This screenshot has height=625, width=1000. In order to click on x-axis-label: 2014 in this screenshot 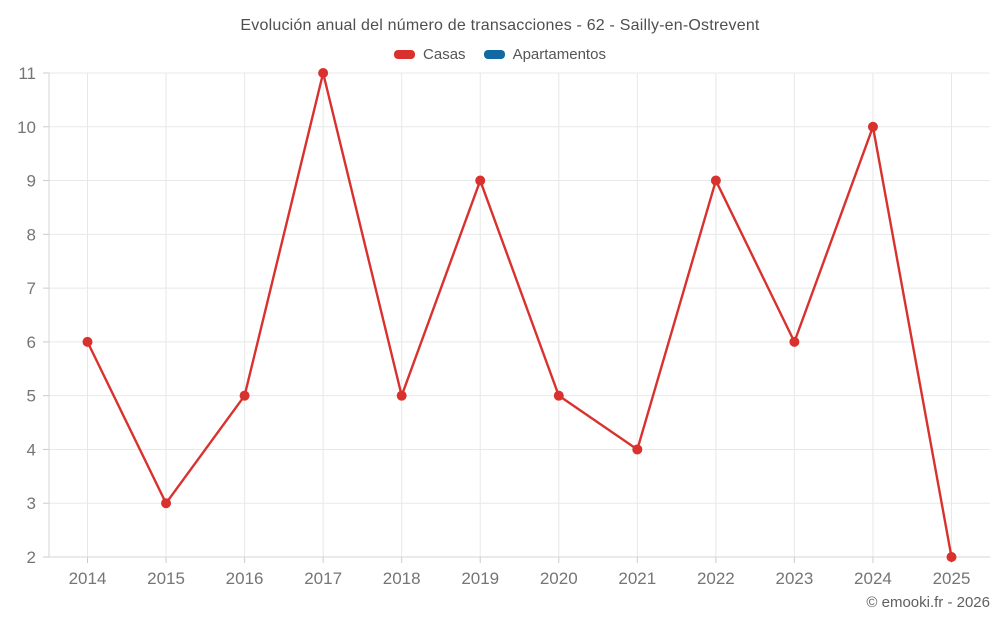, I will do `click(88, 578)`.